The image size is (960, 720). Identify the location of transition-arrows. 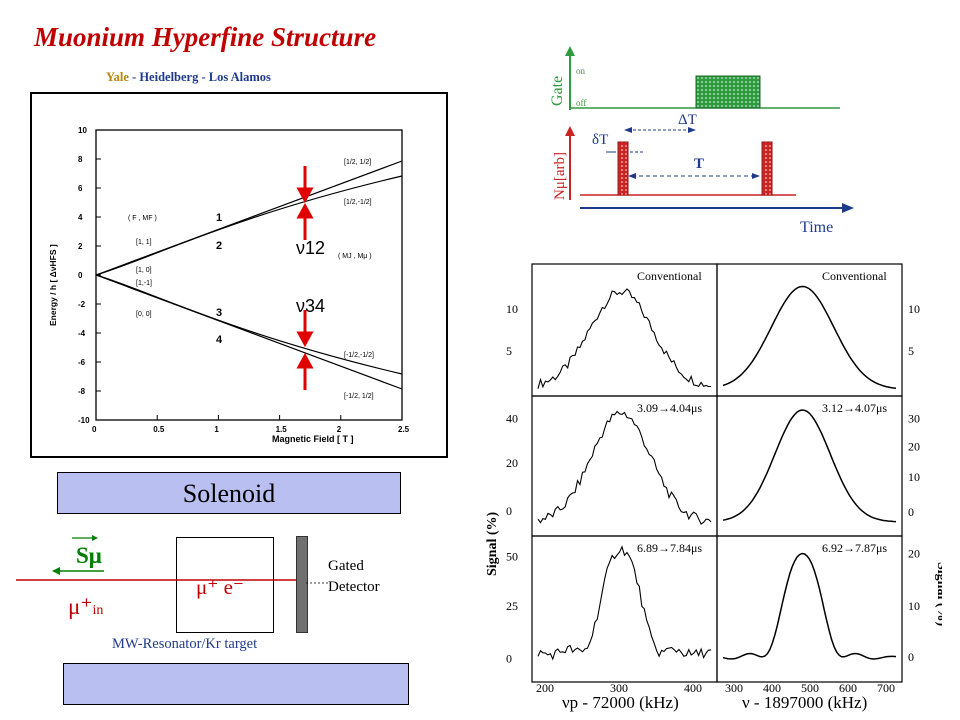
(305, 278).